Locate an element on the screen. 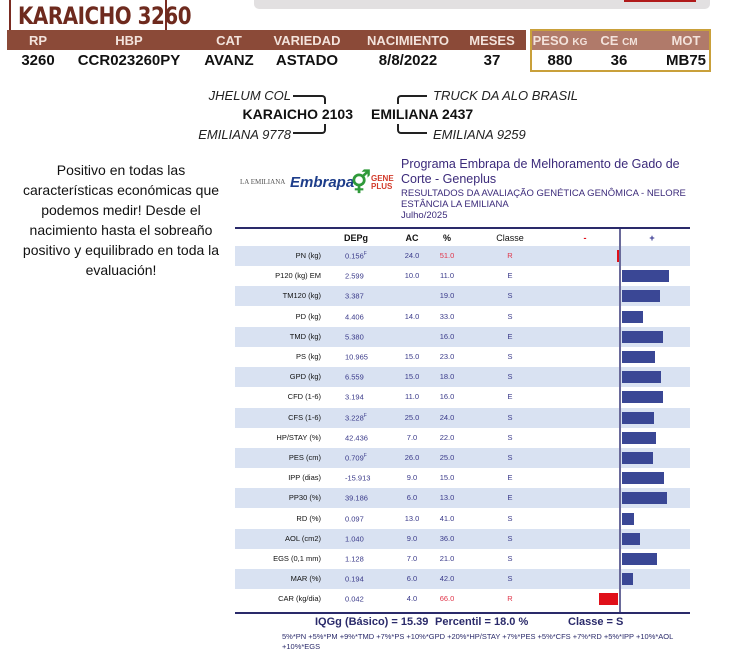  pct-value: 25.0 is located at coordinates (447, 457).